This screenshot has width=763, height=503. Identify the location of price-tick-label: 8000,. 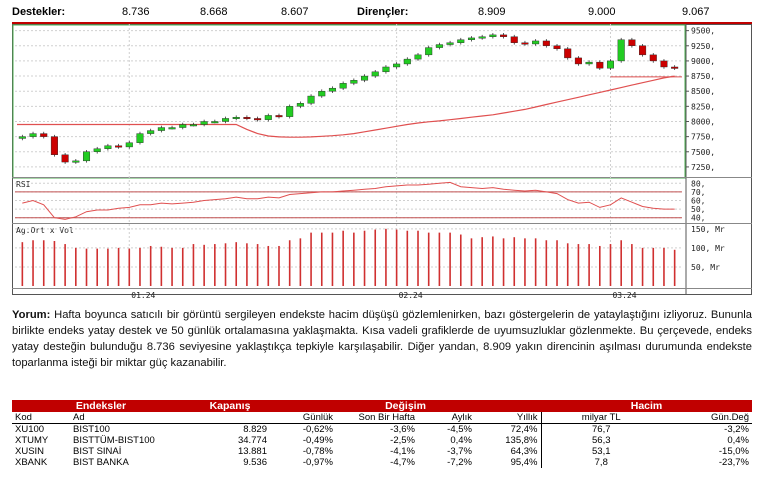
(703, 121).